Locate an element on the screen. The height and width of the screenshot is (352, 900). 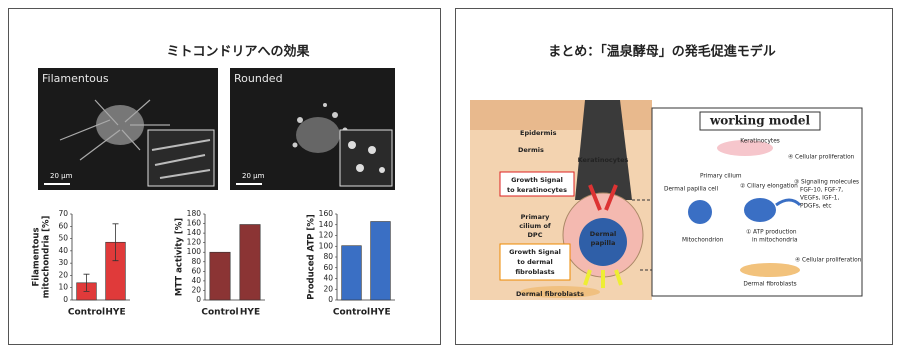
label: Primary cilium is located at coordinates (721, 177).